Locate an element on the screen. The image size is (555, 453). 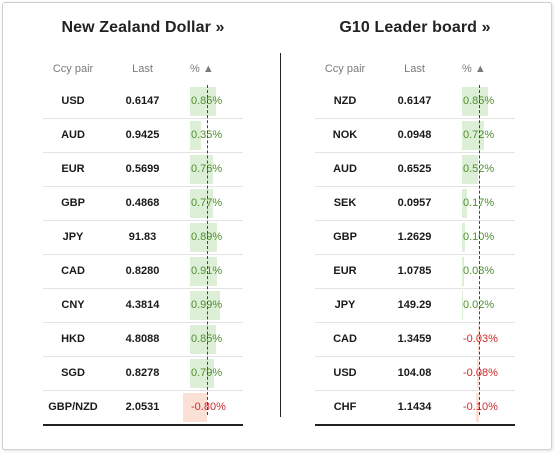
pct-change-cell: 0.89% is located at coordinates (207, 237).